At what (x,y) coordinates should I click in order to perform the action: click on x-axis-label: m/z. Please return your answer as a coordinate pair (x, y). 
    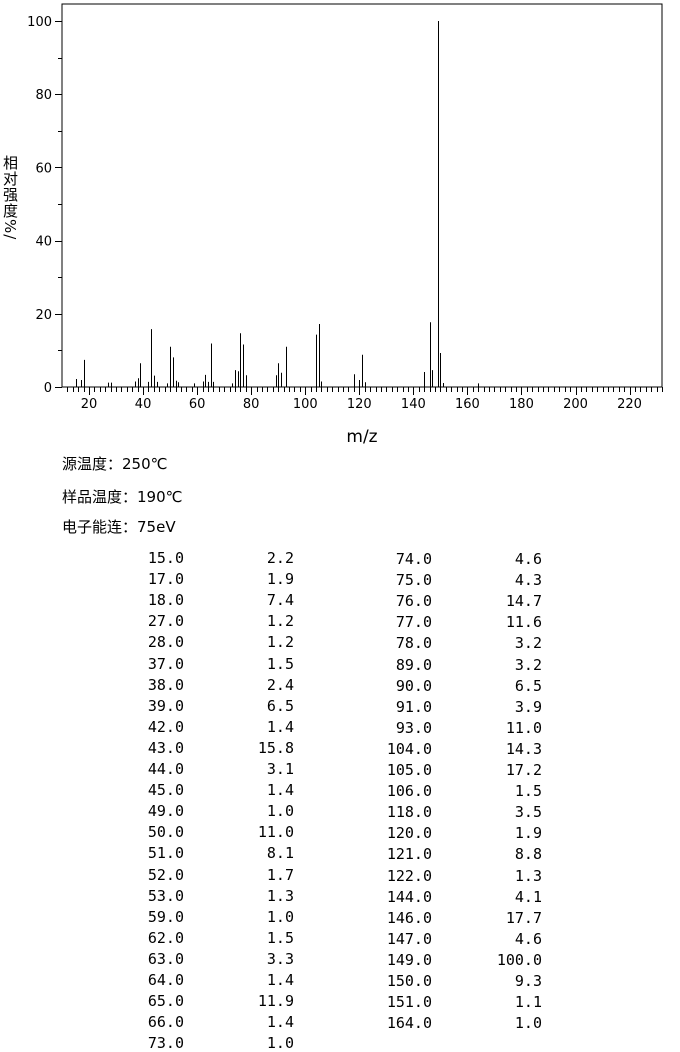
    Looking at the image, I should click on (361, 437).